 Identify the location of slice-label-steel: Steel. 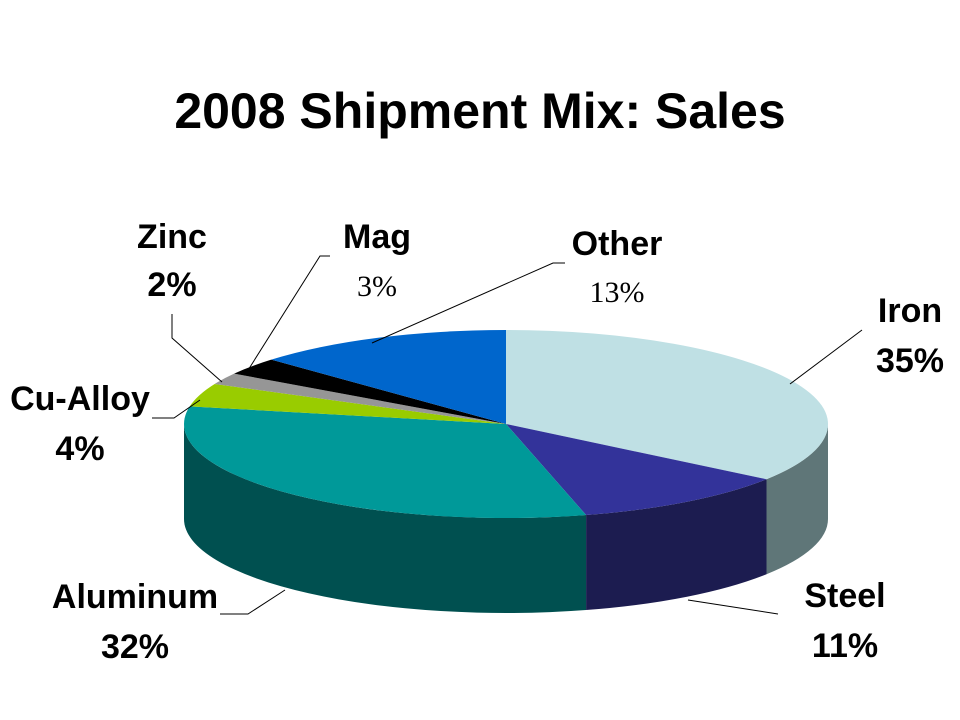
(844, 596).